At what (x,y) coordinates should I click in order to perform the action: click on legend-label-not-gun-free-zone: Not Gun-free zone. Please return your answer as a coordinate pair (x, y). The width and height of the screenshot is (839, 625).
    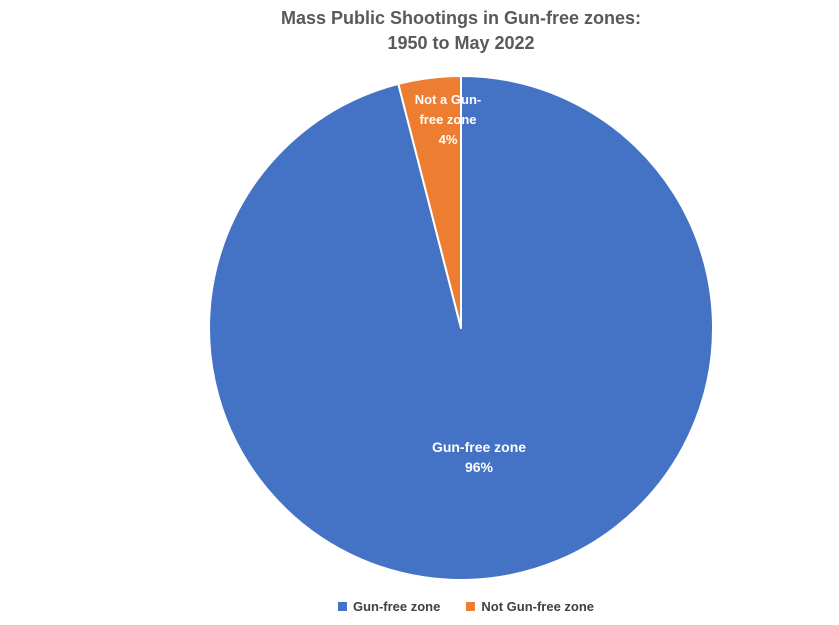
    Looking at the image, I should click on (538, 606).